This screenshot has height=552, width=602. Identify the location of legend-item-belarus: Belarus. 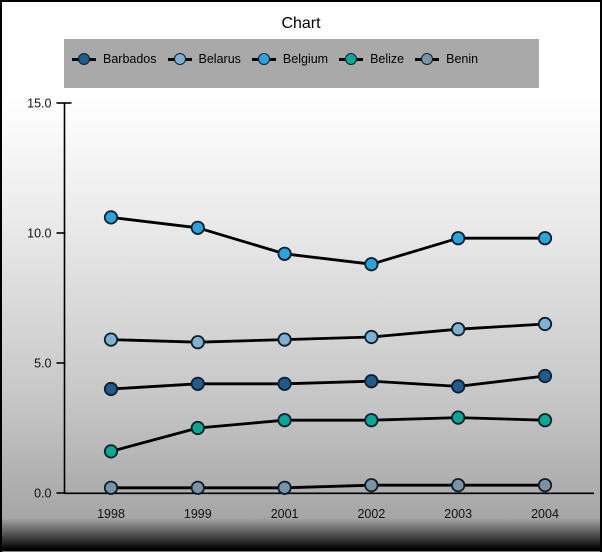
(204, 59).